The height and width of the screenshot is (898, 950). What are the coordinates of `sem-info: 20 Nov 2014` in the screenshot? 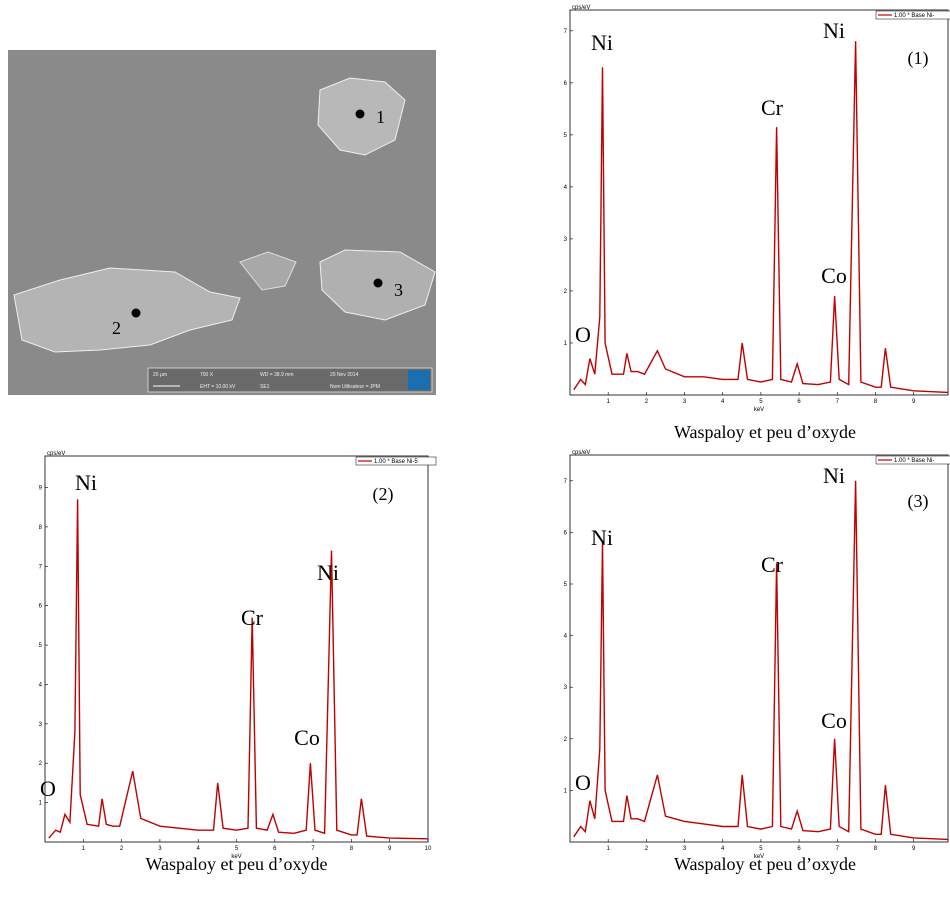 It's located at (344, 375).